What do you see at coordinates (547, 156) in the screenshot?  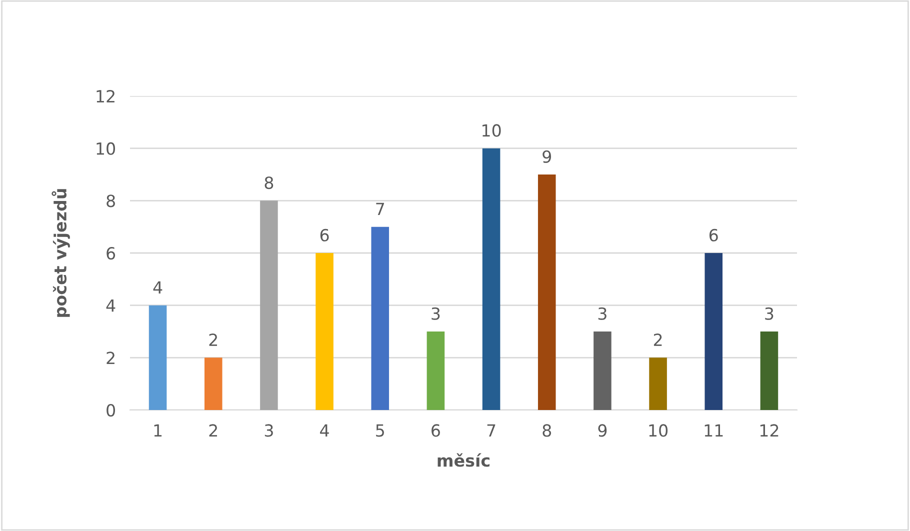 I see `data-label: 9` at bounding box center [547, 156].